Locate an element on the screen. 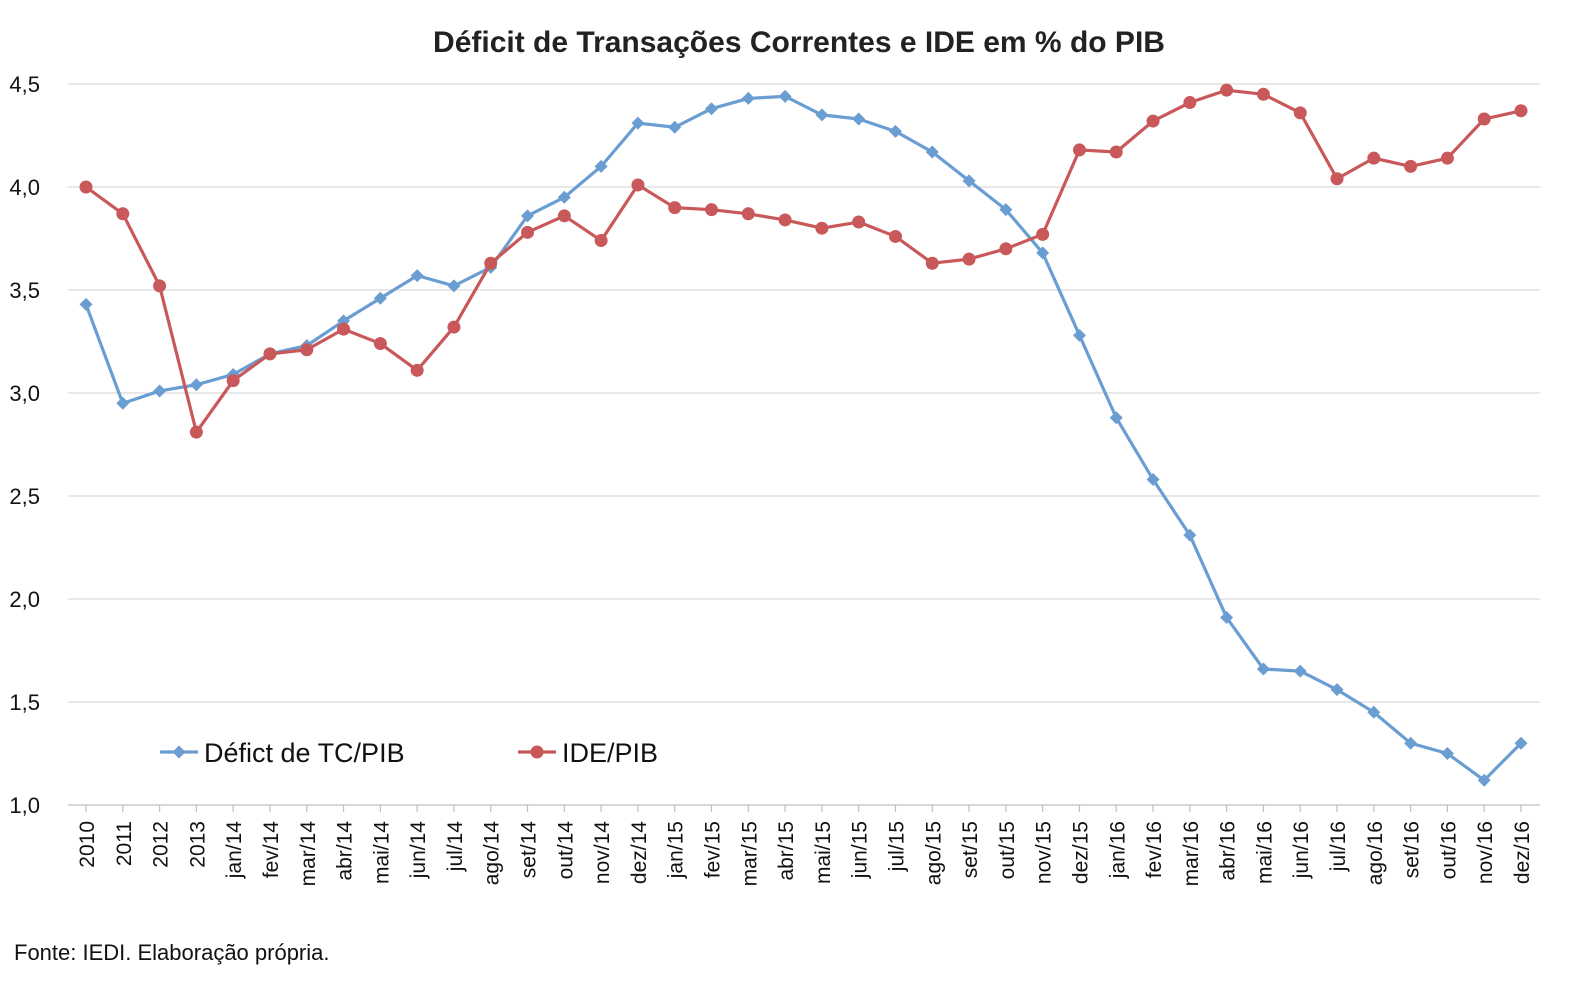 This screenshot has width=1583, height=987. x-tick-label: jan/15 is located at coordinates (676, 850).